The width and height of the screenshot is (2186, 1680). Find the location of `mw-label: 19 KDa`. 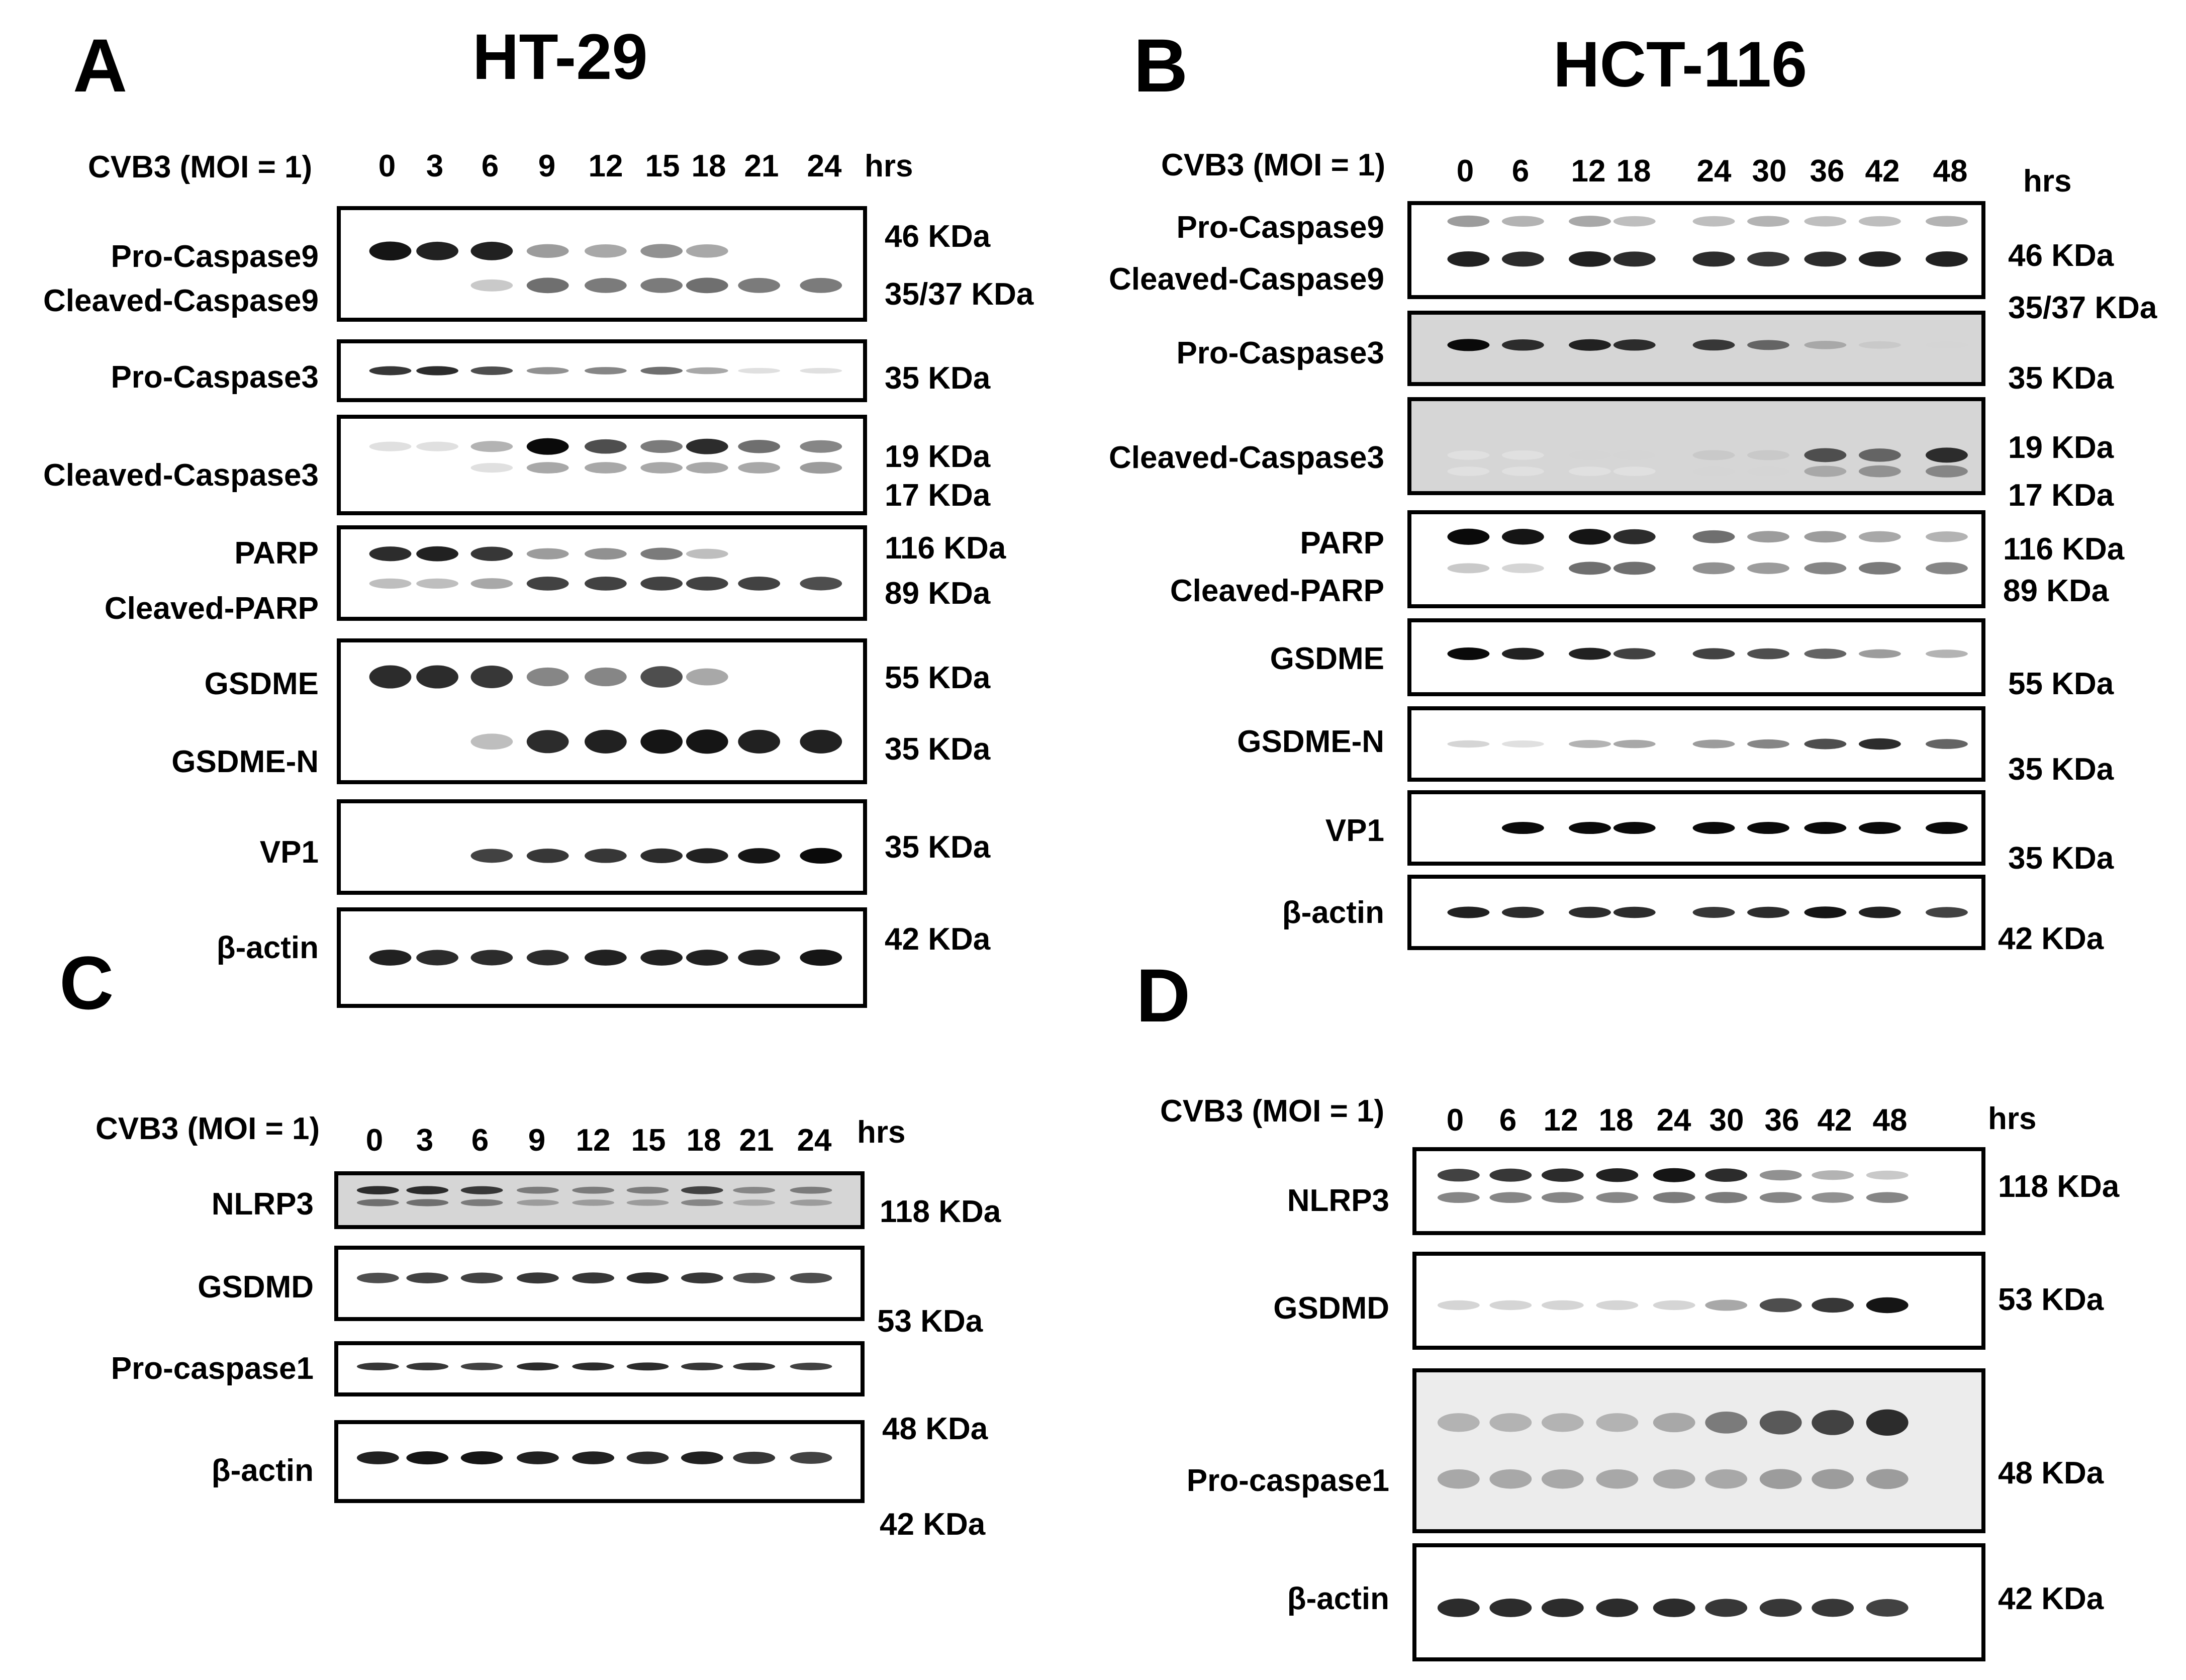

mw-label: 19 KDa is located at coordinates (2061, 447).